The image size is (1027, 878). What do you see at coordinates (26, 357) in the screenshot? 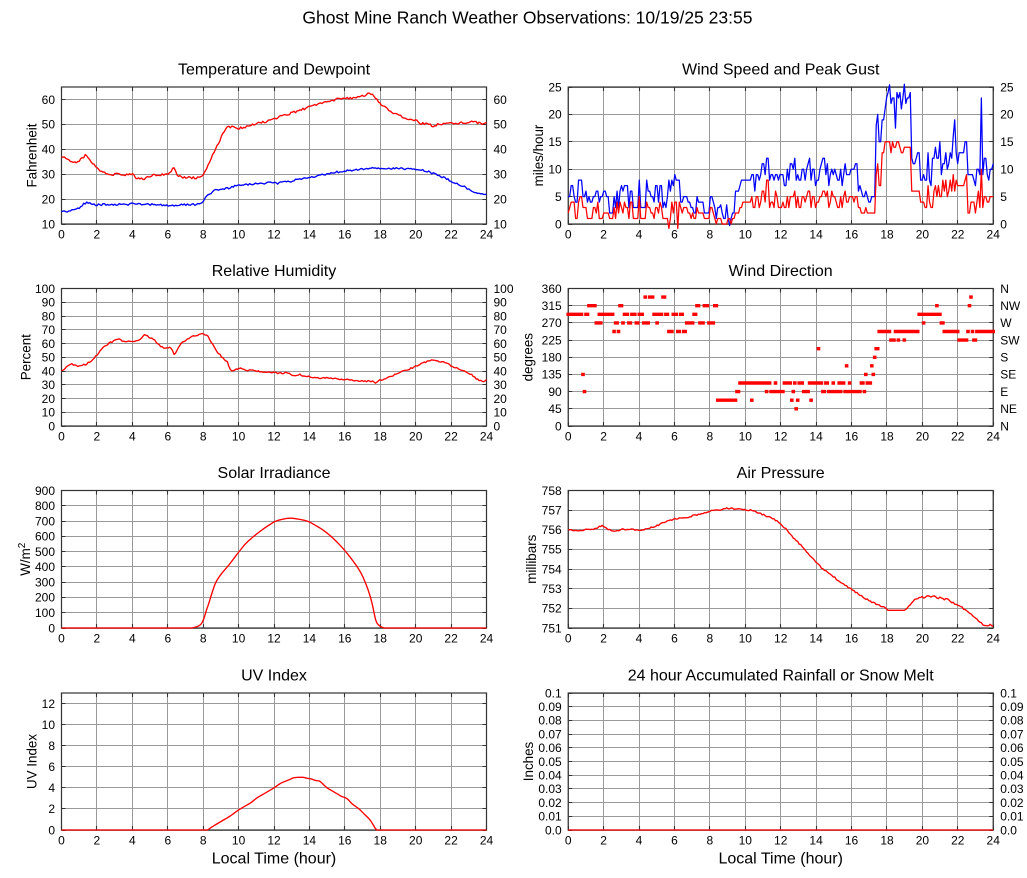
I see `svg-text: Percent` at bounding box center [26, 357].